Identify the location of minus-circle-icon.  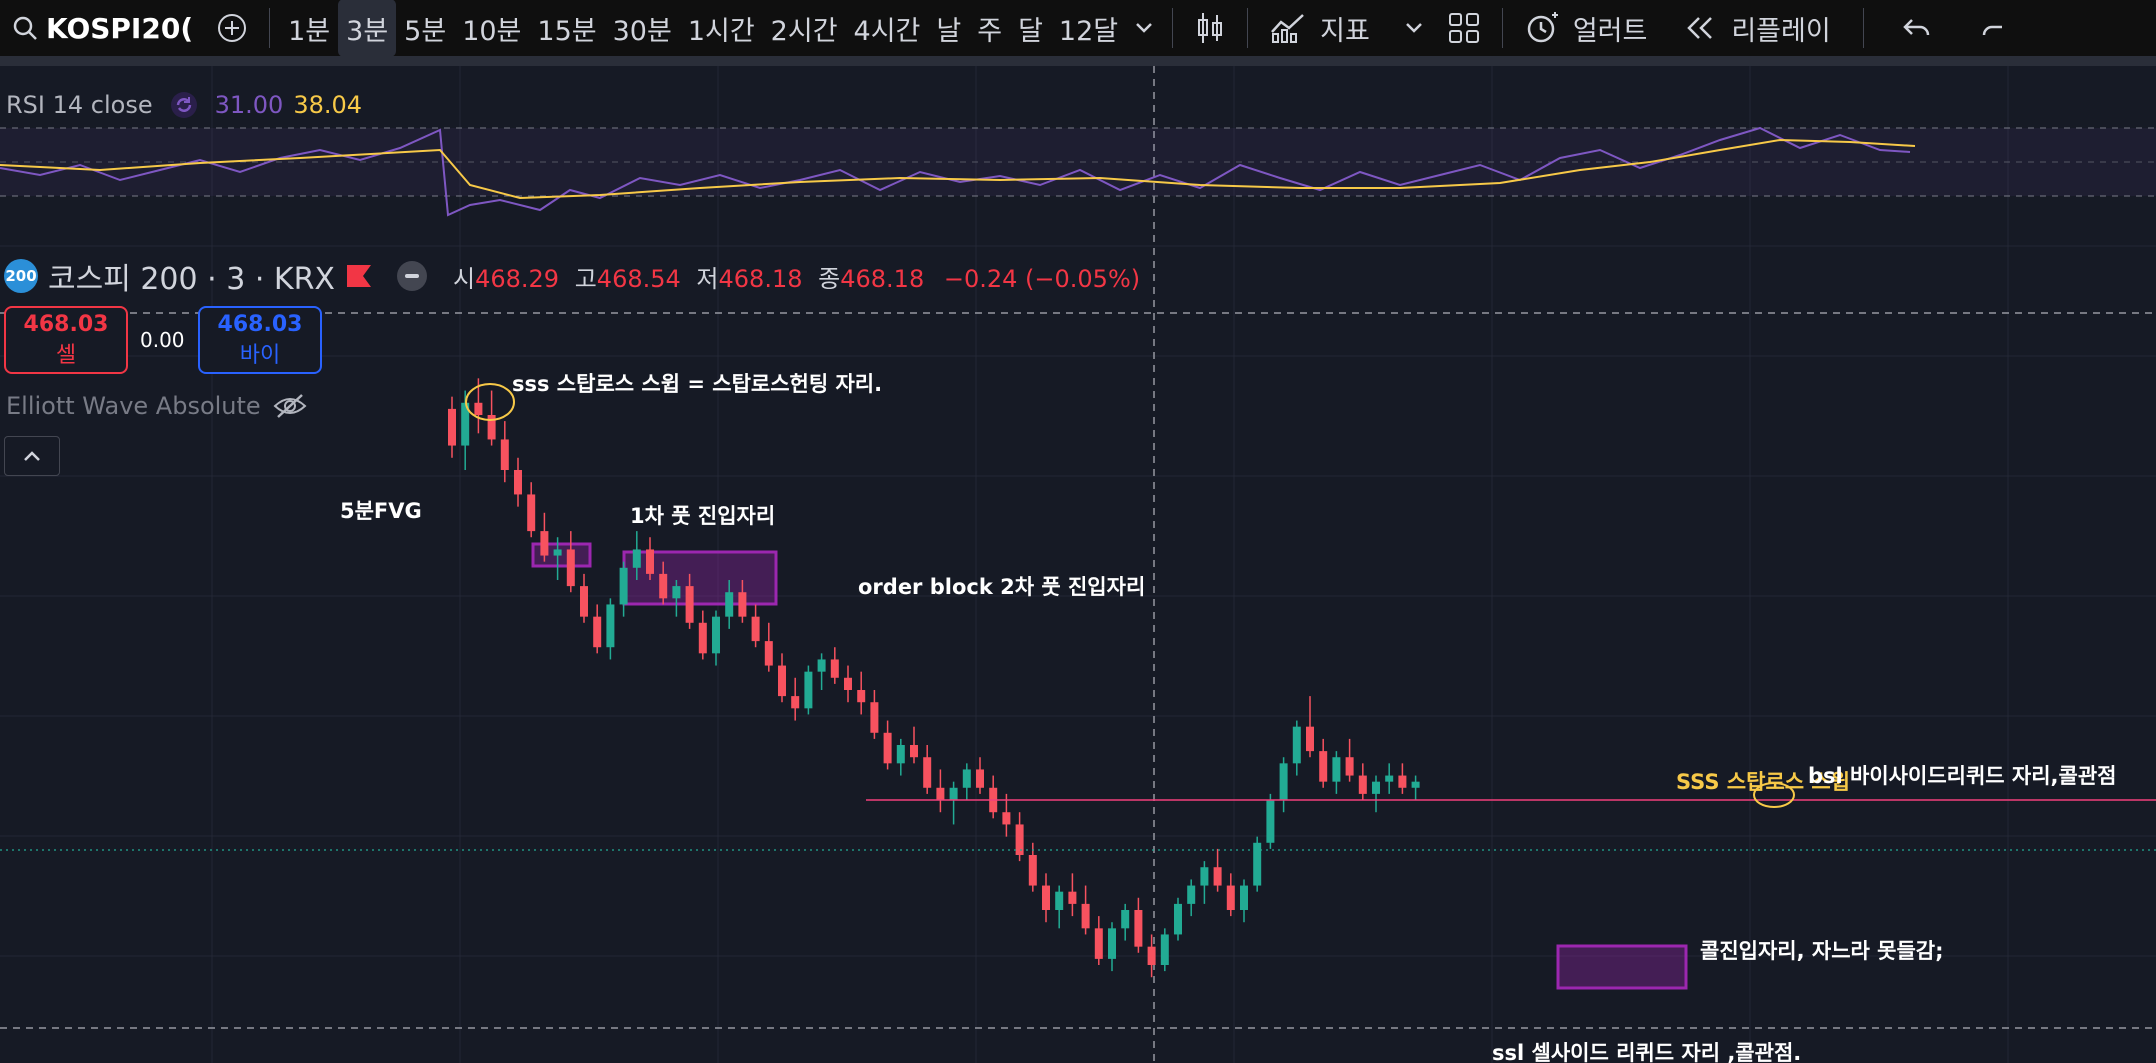
(412, 276).